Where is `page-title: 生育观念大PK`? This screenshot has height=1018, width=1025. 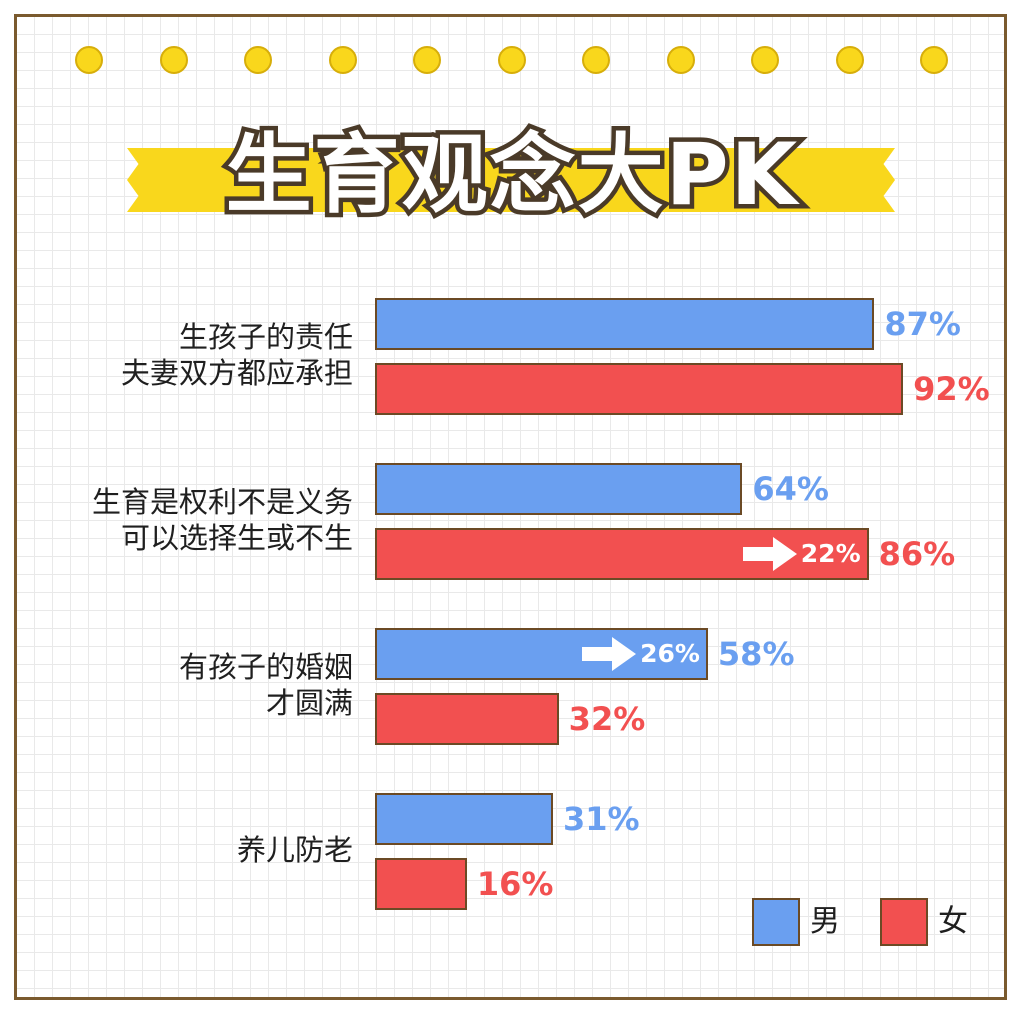
page-title: 生育观念大PK is located at coordinates (511, 175).